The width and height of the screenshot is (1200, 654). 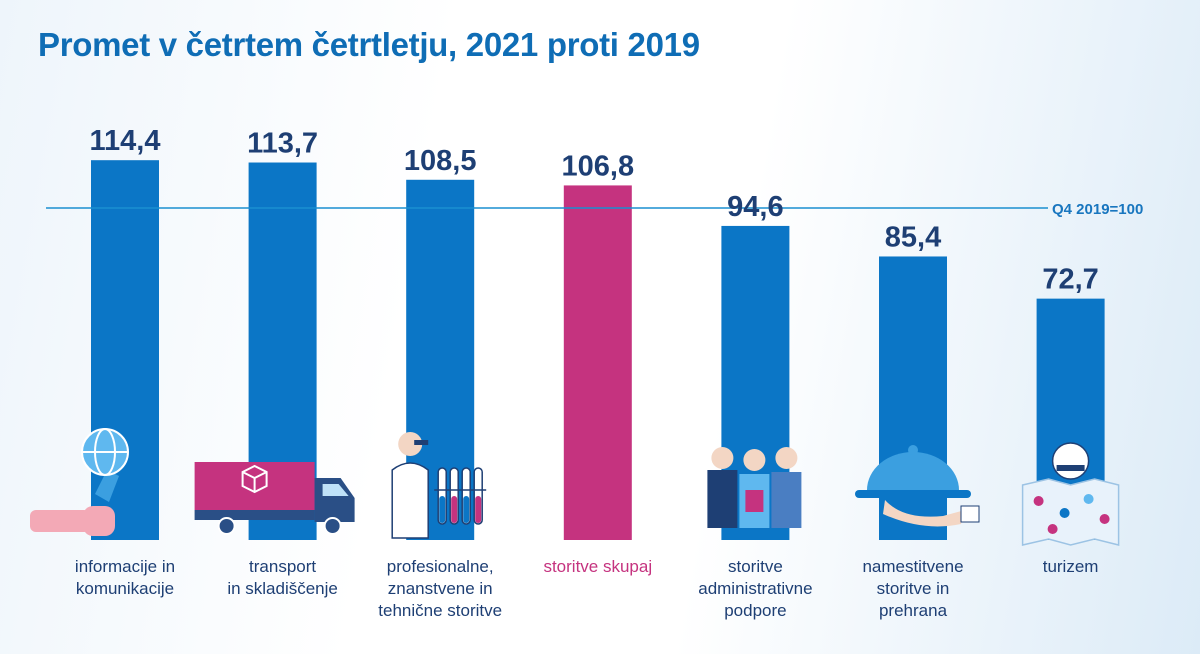 What do you see at coordinates (755, 207) in the screenshot?
I see `data-label-4: 94,6` at bounding box center [755, 207].